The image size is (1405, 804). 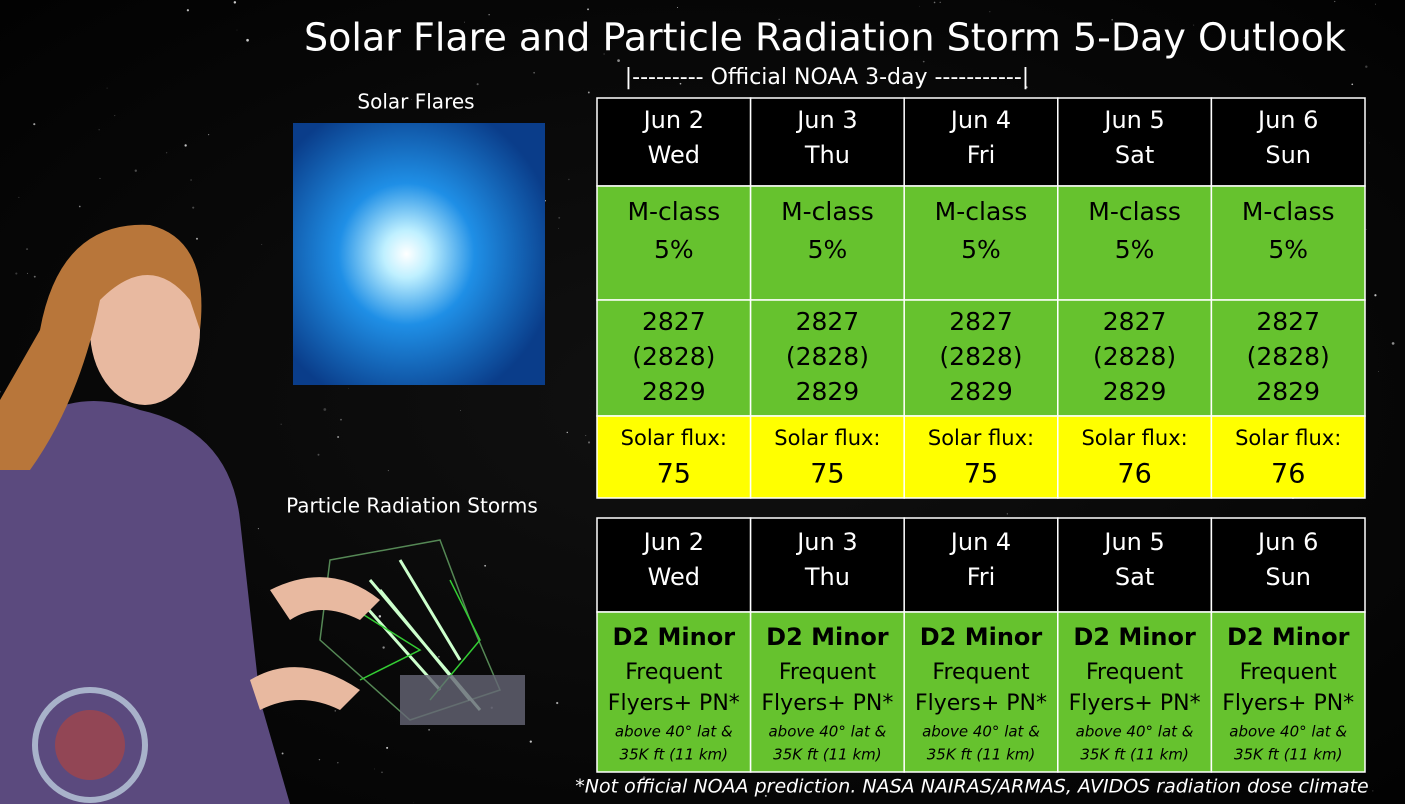 I want to click on cell-text: Fri, so click(x=981, y=155).